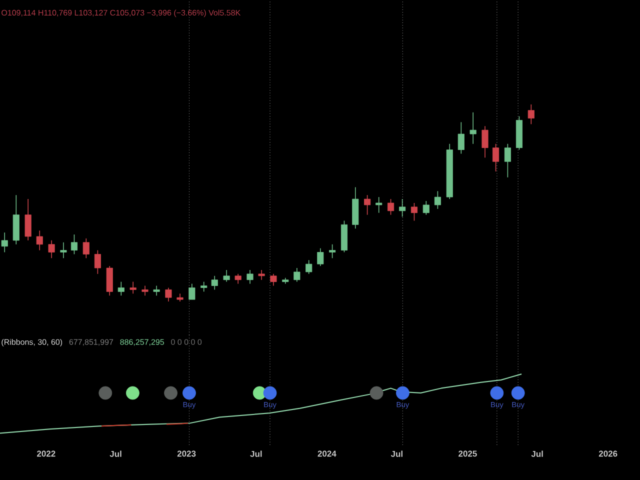 The width and height of the screenshot is (640, 480). Describe the element at coordinates (142, 342) in the screenshot. I see `text: 886,257,295` at that location.